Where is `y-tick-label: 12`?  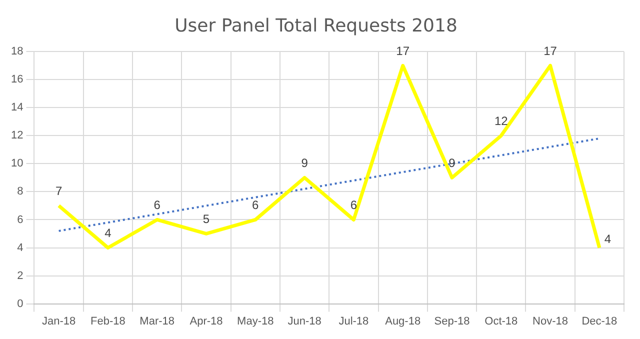
y-tick-label: 12 is located at coordinates (17, 136).